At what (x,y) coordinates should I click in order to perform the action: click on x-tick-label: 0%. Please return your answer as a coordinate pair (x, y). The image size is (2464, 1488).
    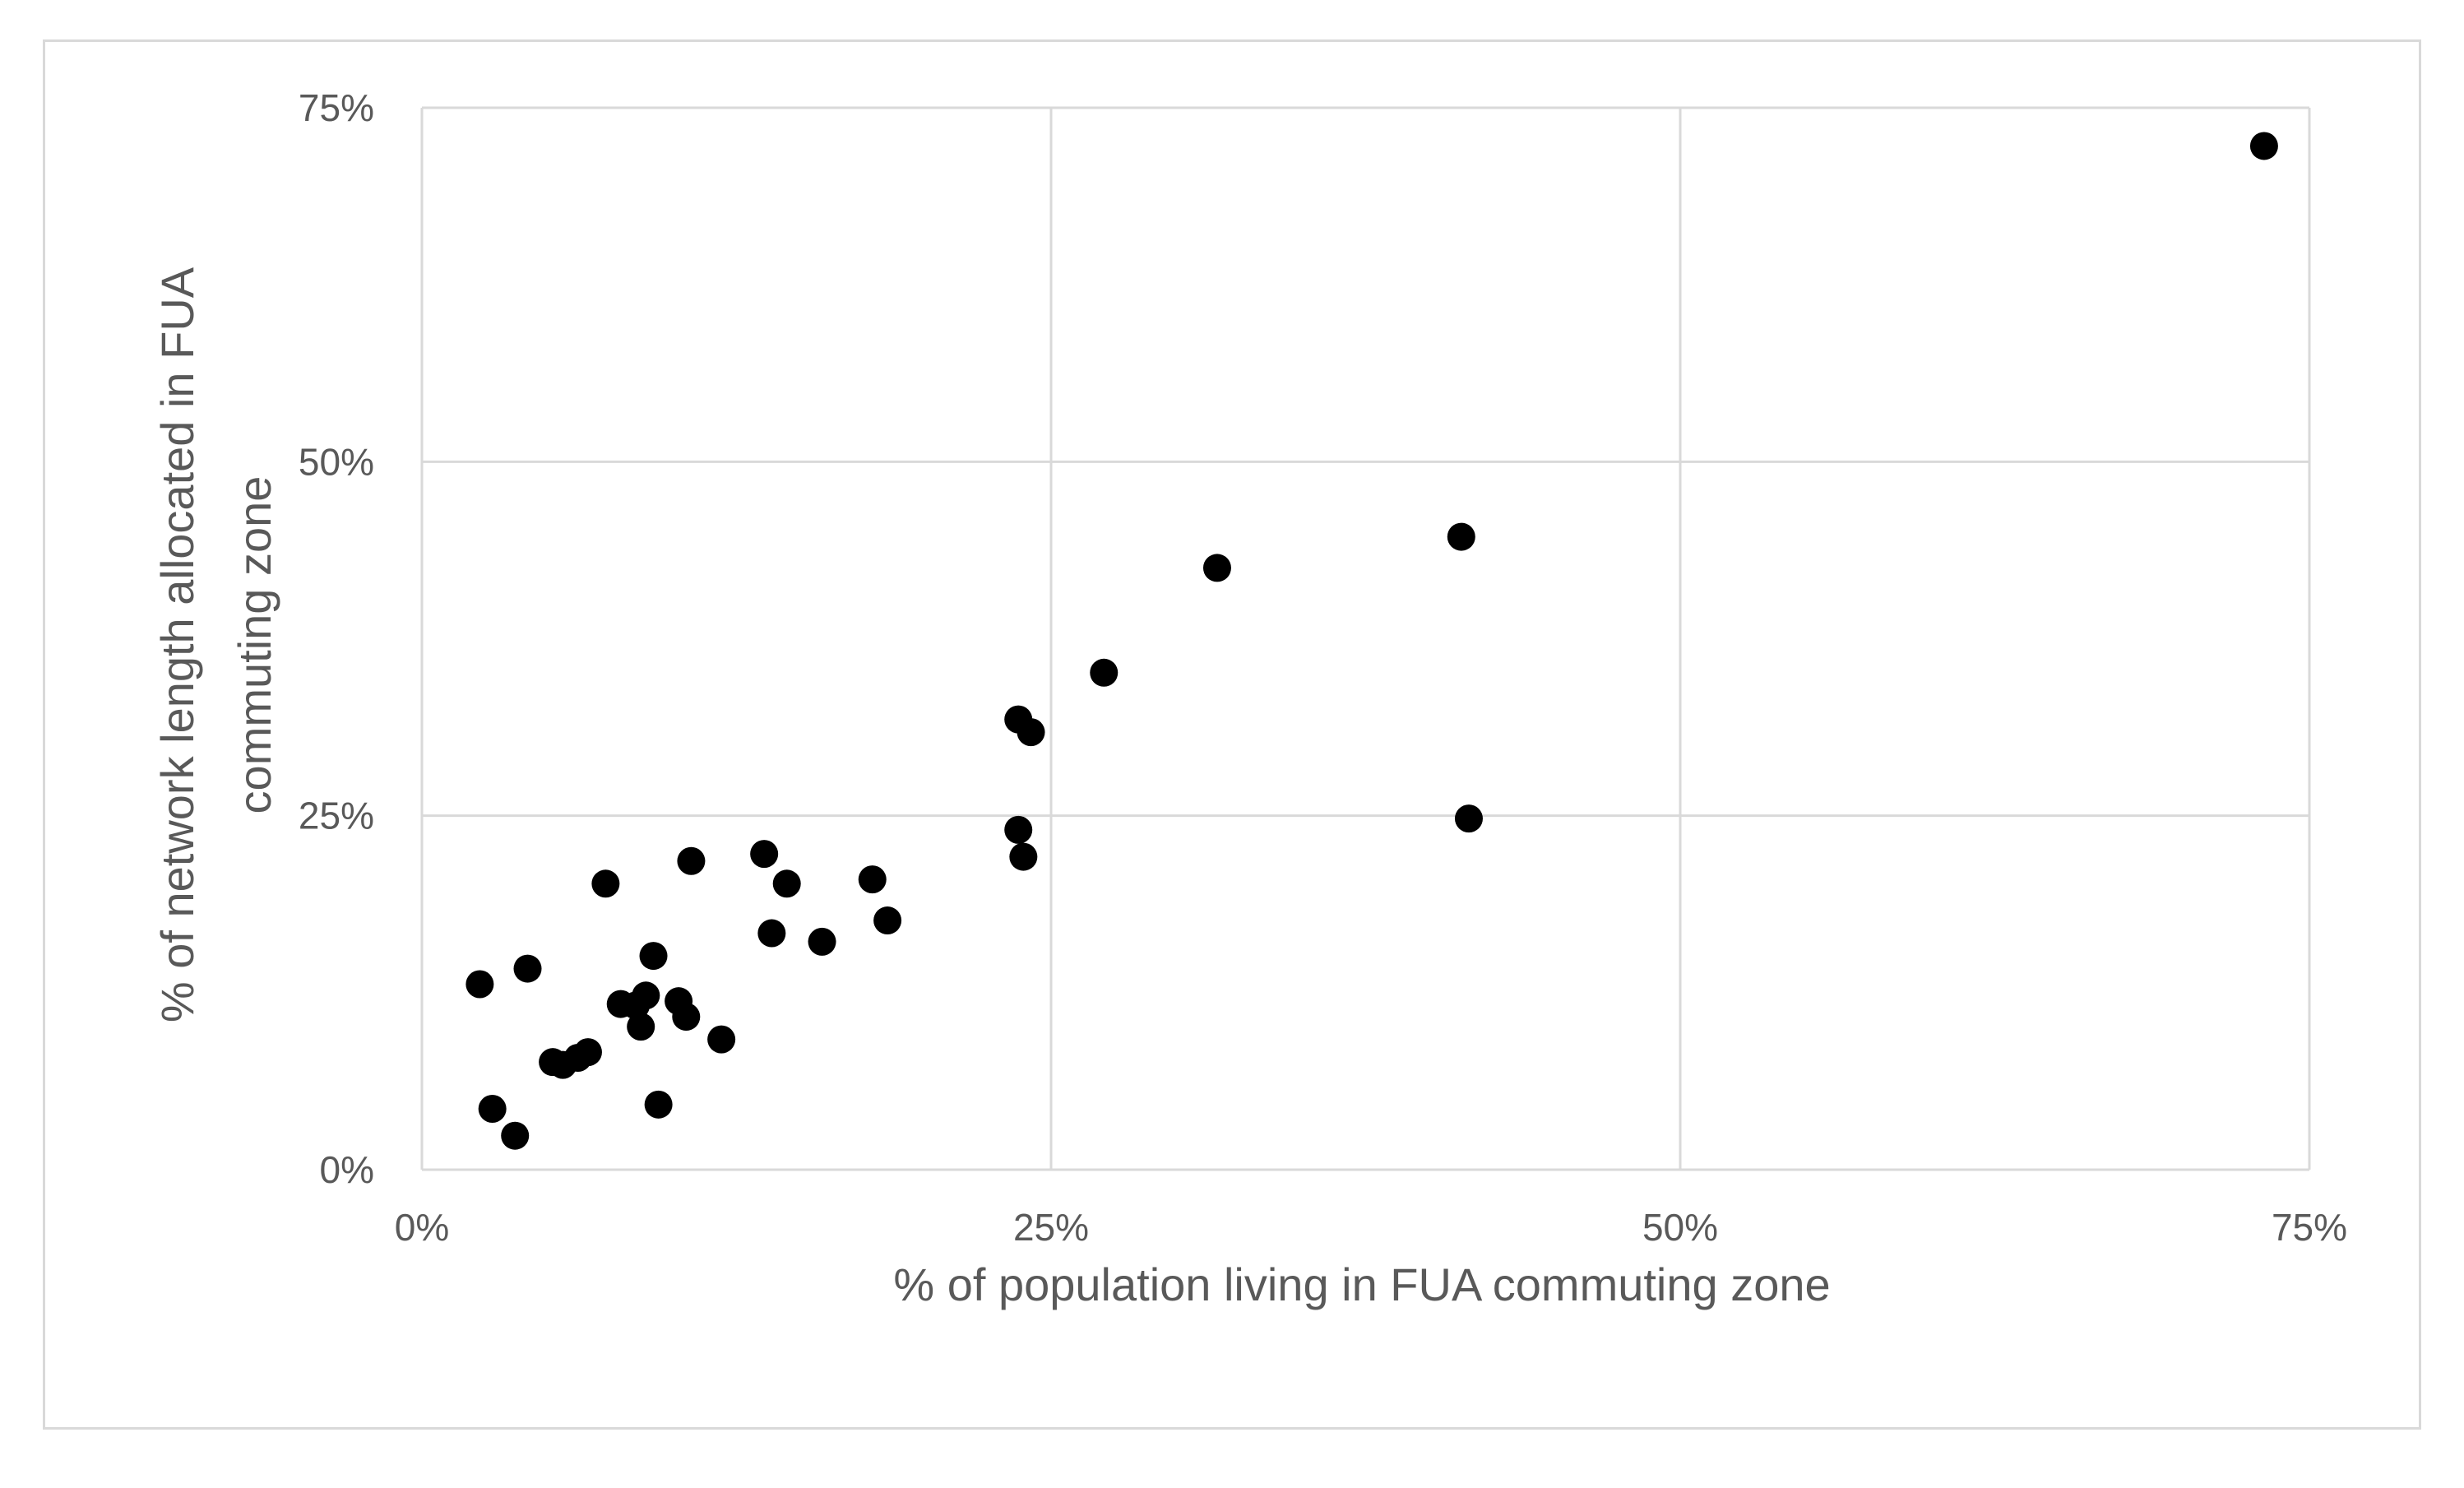
    Looking at the image, I should click on (422, 1227).